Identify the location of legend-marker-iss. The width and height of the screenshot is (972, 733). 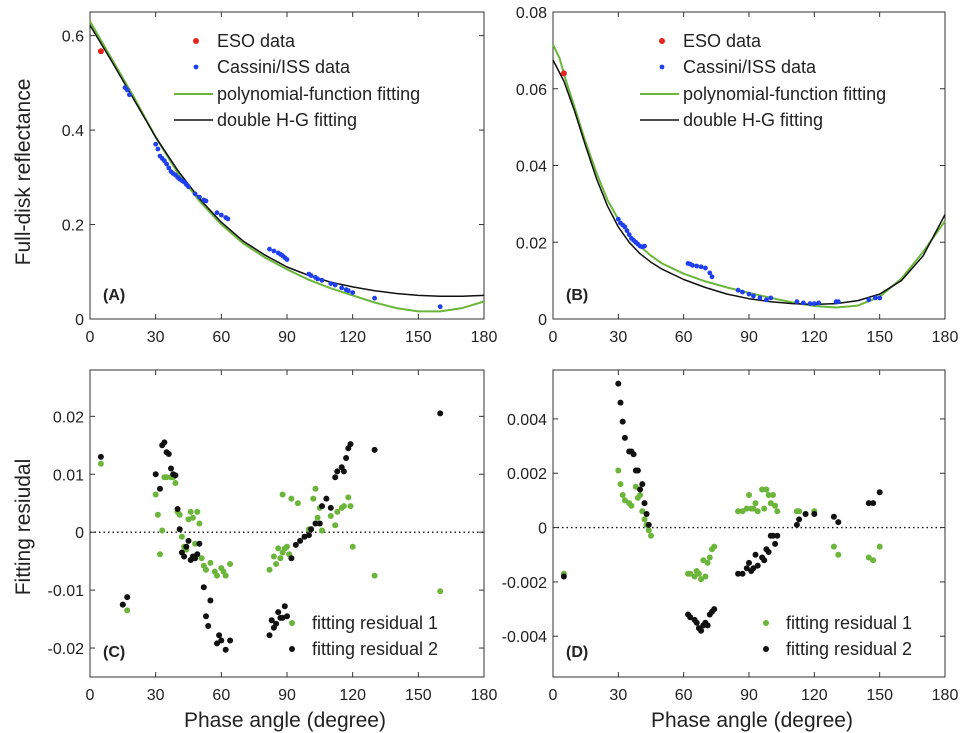
(662, 67).